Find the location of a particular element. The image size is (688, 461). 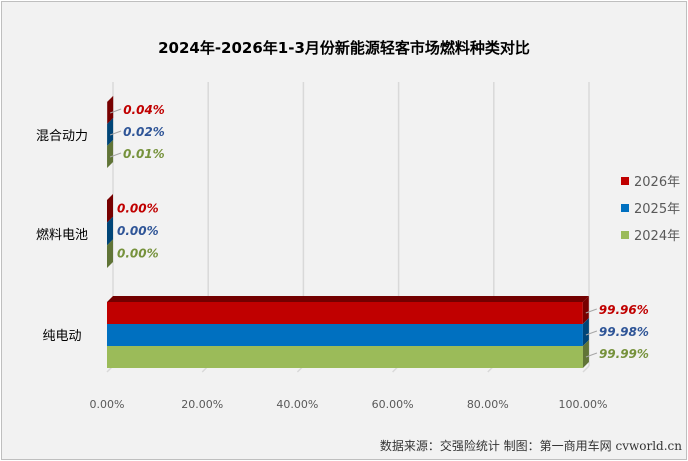

category-label: 混合动力 is located at coordinates (62, 136).